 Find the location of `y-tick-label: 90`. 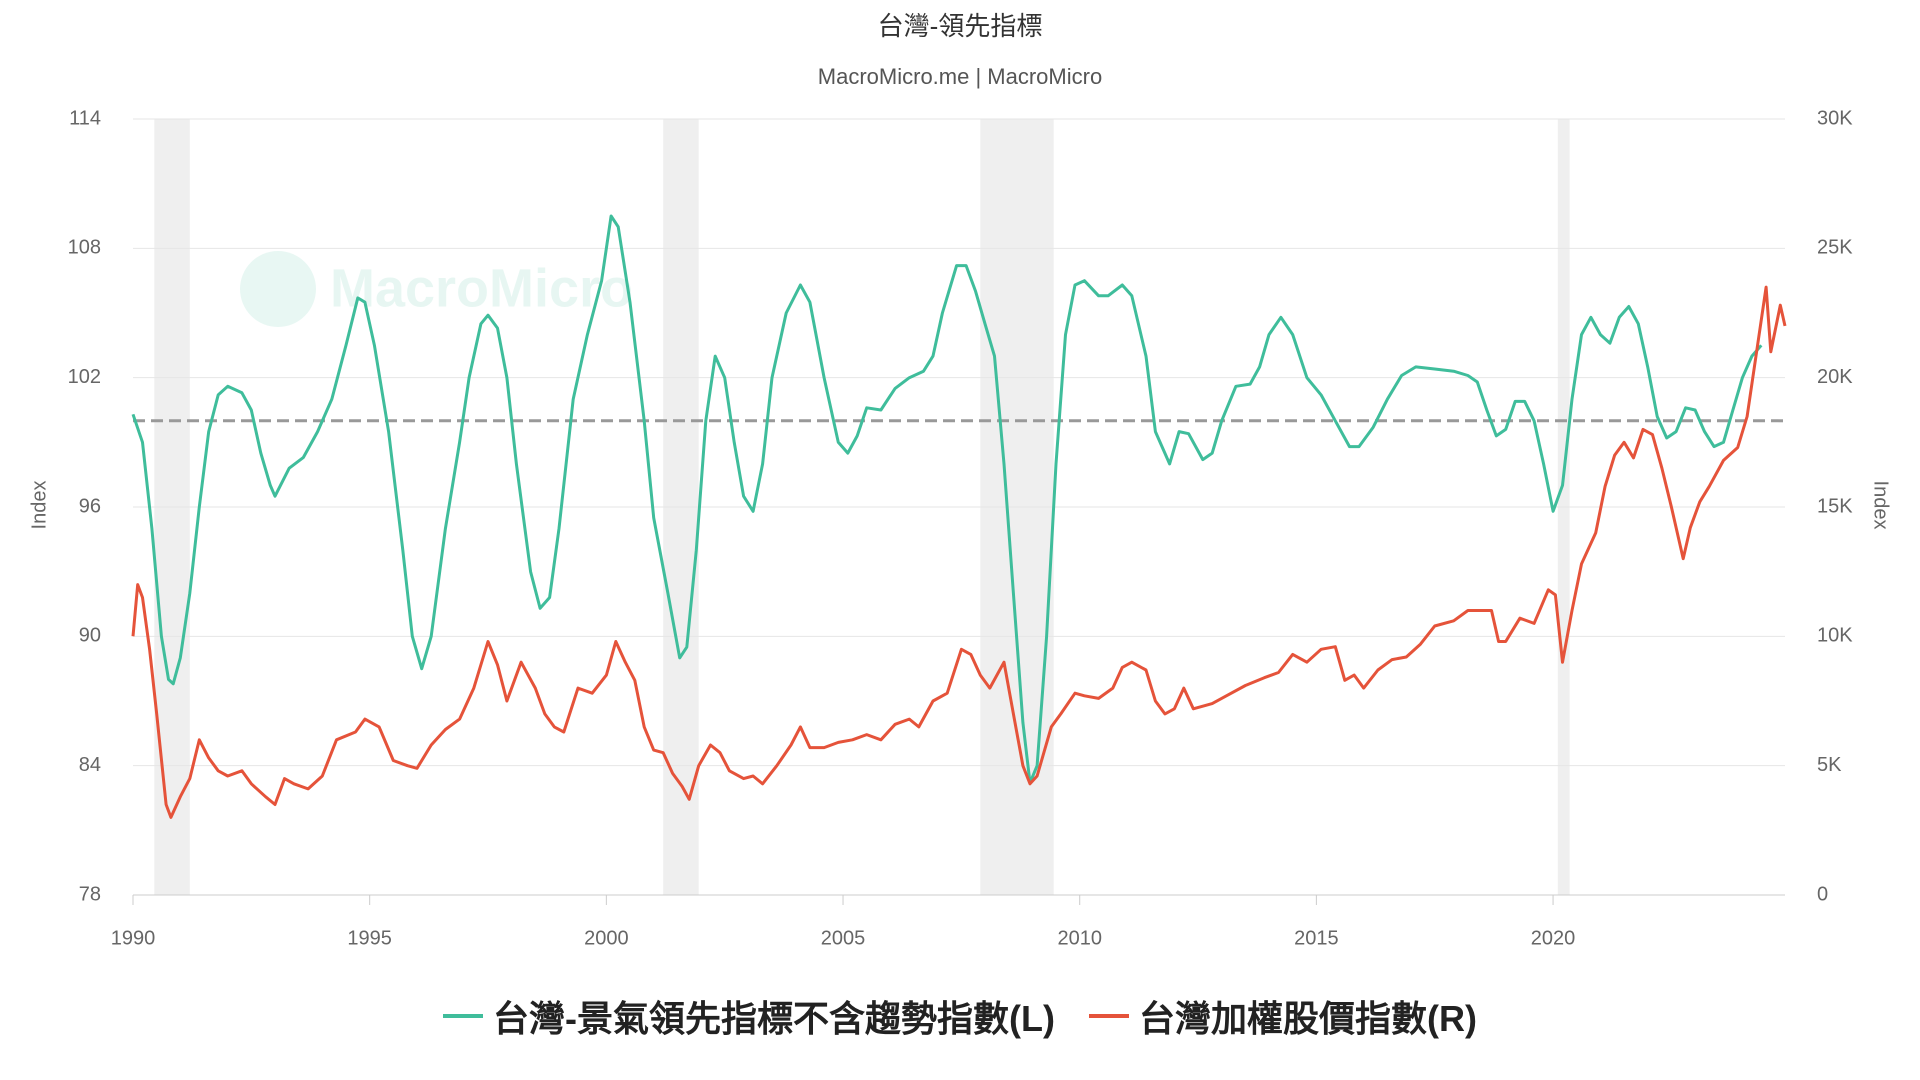

y-tick-label: 90 is located at coordinates (90, 636).